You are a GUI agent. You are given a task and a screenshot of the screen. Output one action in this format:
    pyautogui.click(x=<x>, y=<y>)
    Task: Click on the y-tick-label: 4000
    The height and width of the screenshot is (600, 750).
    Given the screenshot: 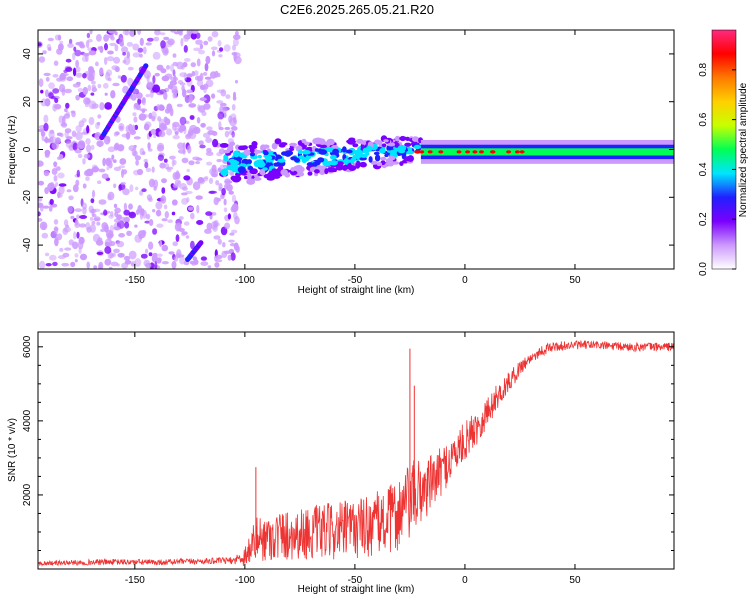 What is the action you would take?
    pyautogui.click(x=27, y=420)
    